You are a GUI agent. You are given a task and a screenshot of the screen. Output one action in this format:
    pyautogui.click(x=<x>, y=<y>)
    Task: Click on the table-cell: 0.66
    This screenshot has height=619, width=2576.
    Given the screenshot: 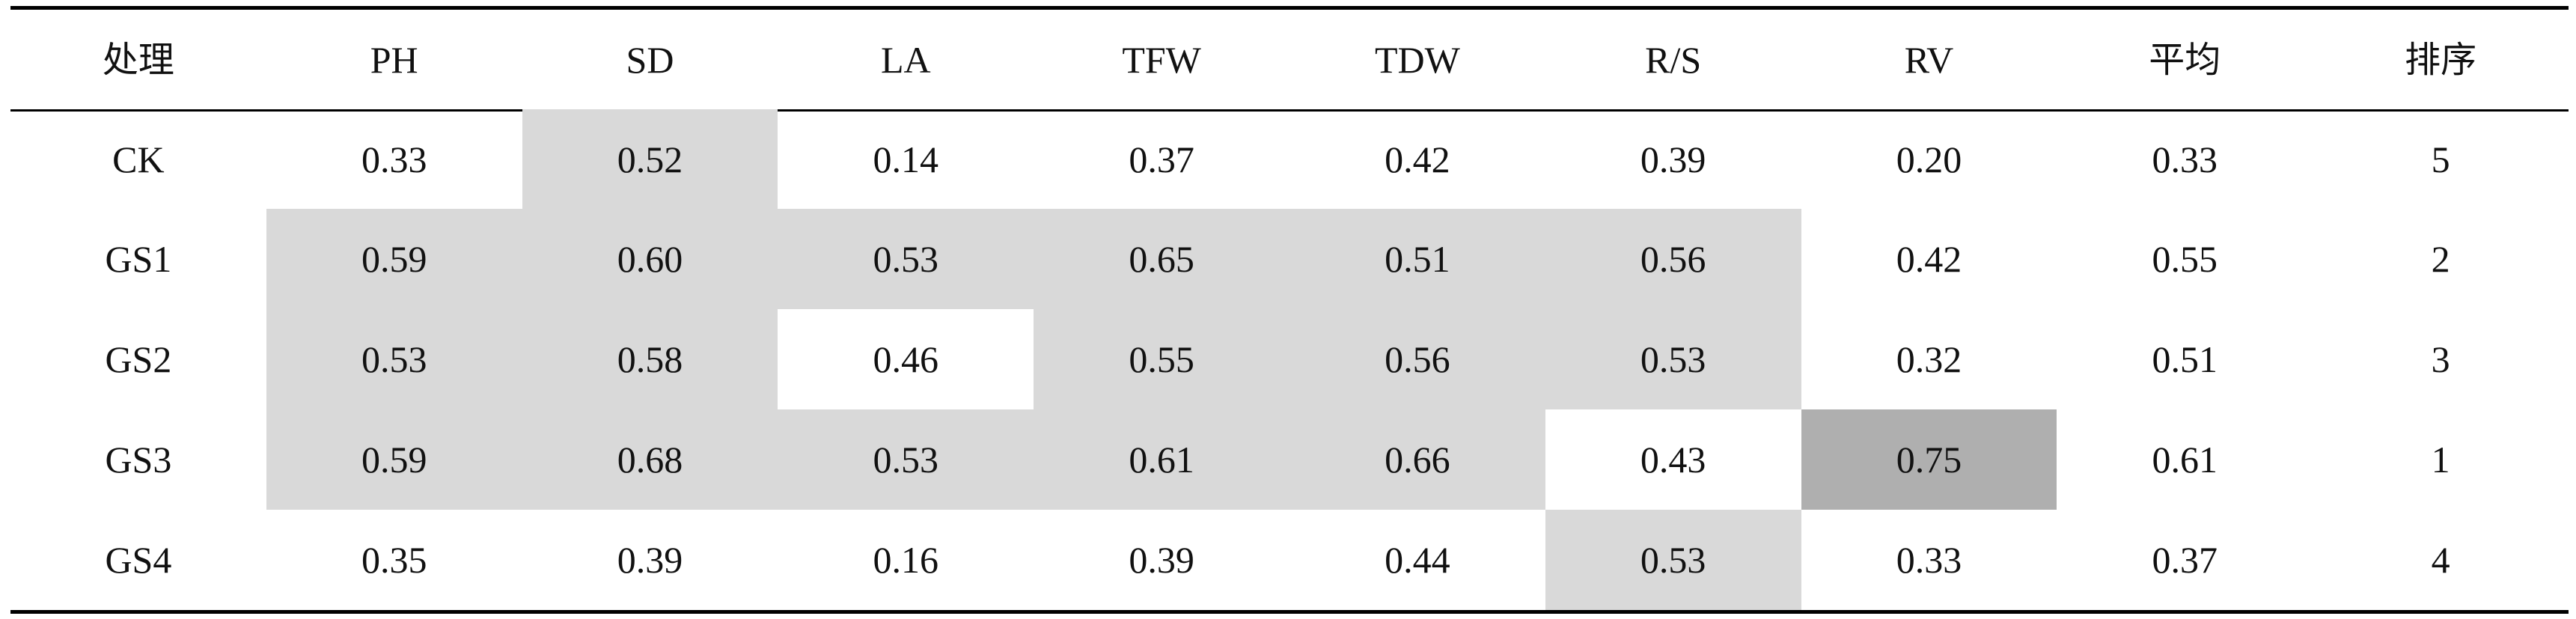 What is the action you would take?
    pyautogui.click(x=1417, y=459)
    